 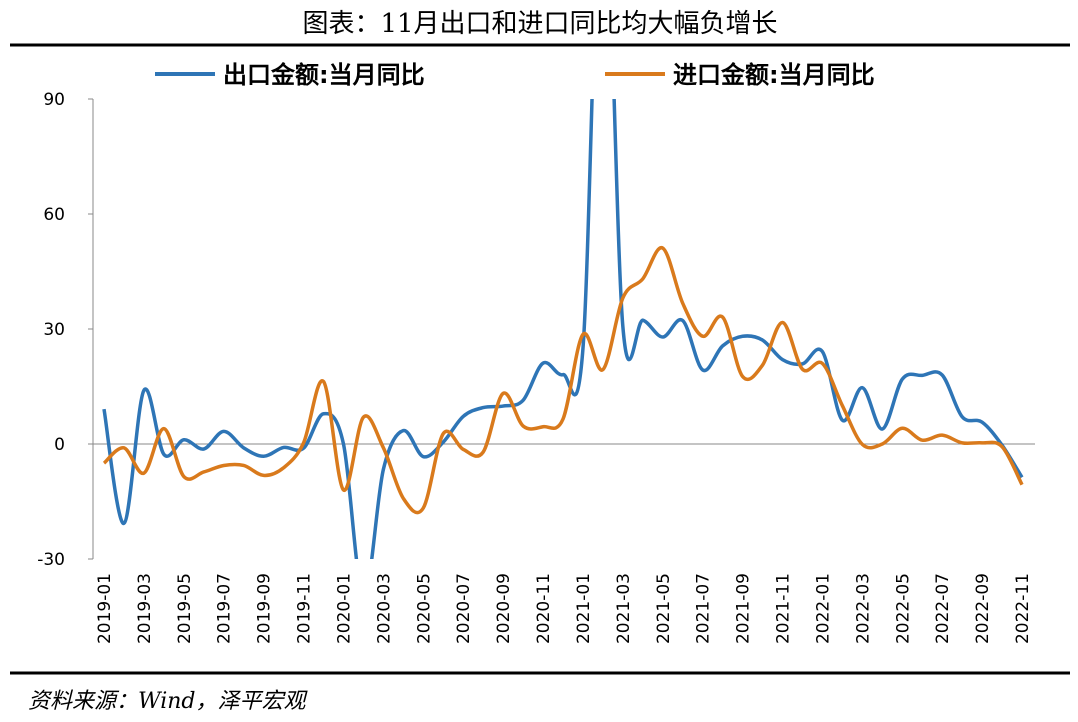 What do you see at coordinates (54, 215) in the screenshot?
I see `y-tick-label: 60` at bounding box center [54, 215].